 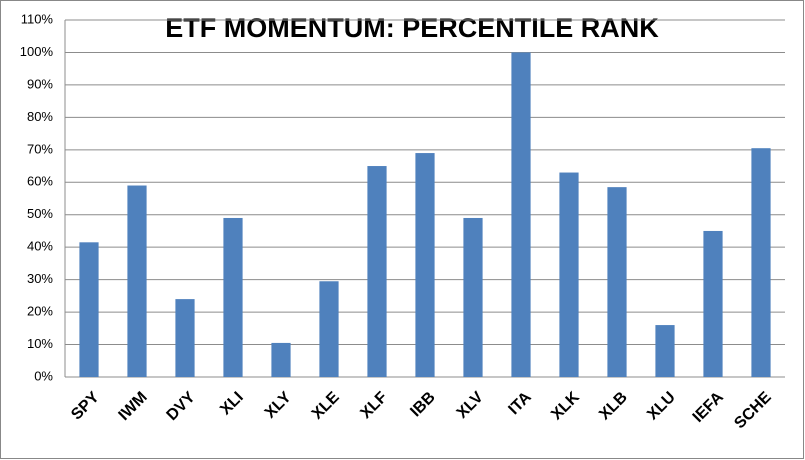 I want to click on y-tick-label: 10%, so click(x=40, y=343).